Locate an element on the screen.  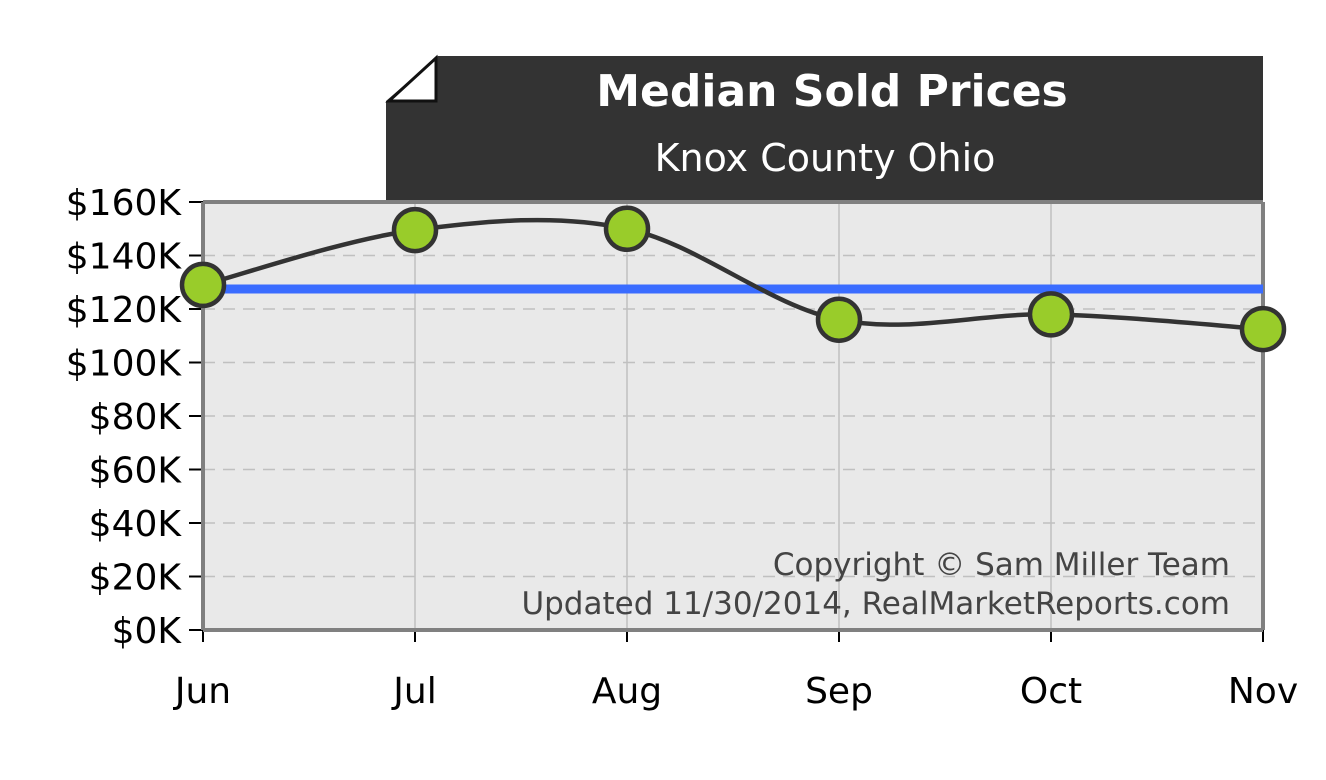
y-tick-label: $80K is located at coordinates (136, 417).